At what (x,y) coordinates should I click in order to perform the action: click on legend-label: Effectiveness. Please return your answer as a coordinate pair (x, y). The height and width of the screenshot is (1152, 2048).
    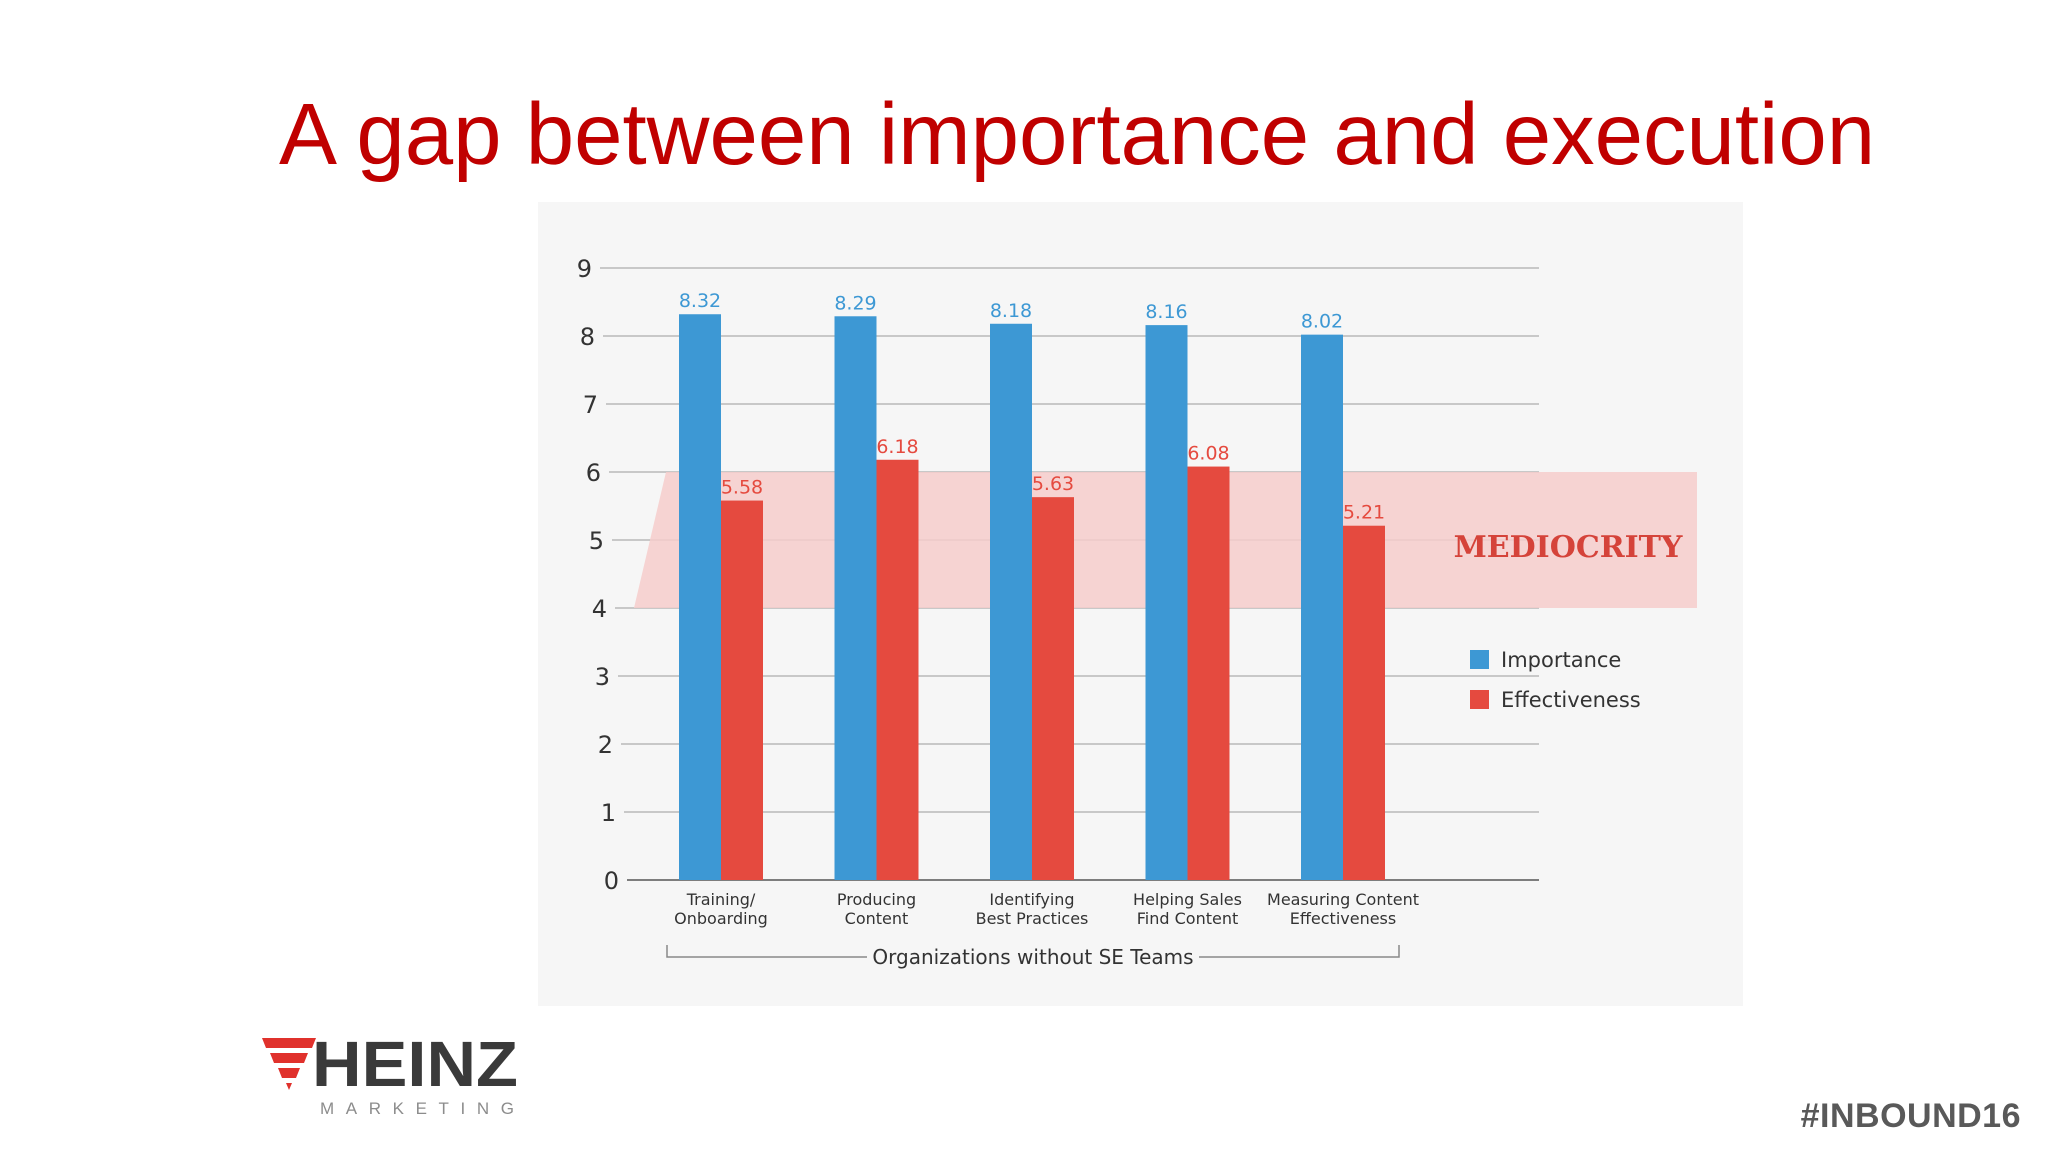
    Looking at the image, I should click on (1571, 700).